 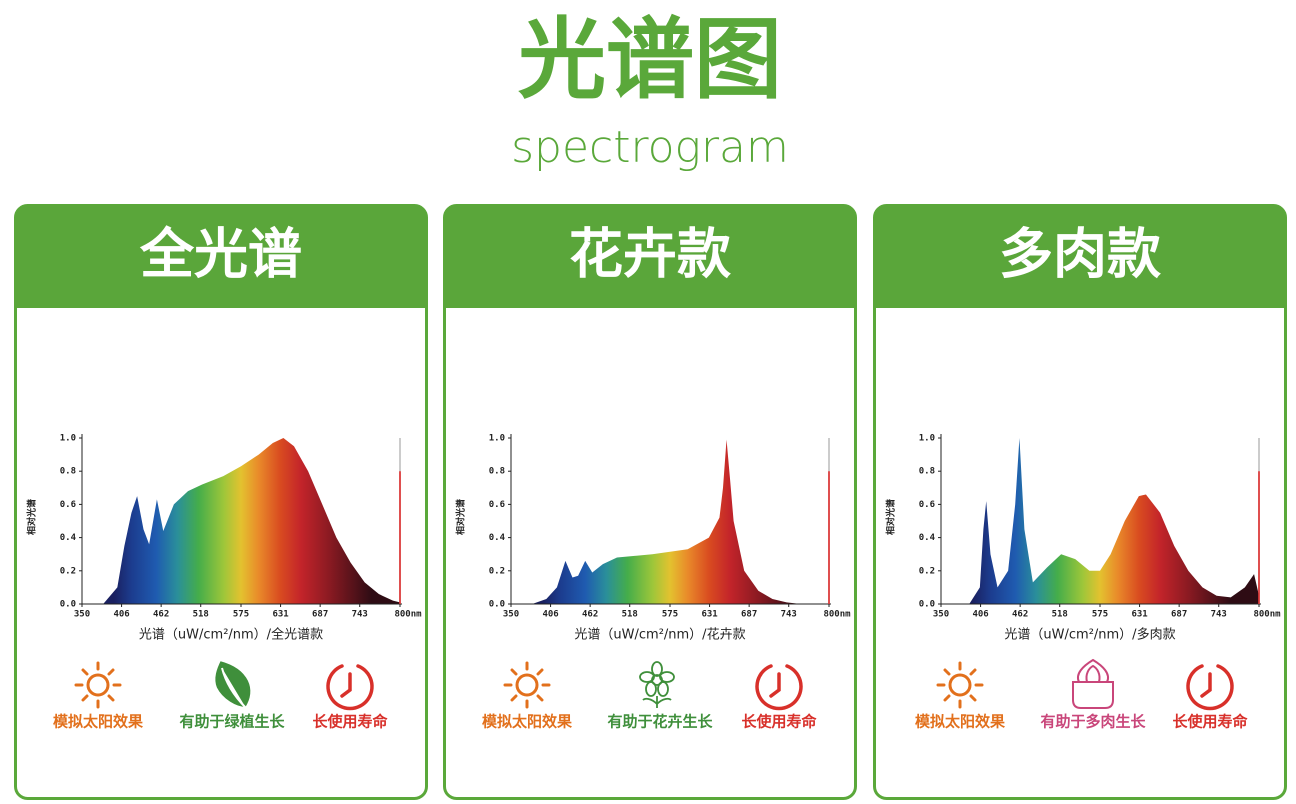 I want to click on feature-label: 有助于多肉生长, so click(x=1093, y=722).